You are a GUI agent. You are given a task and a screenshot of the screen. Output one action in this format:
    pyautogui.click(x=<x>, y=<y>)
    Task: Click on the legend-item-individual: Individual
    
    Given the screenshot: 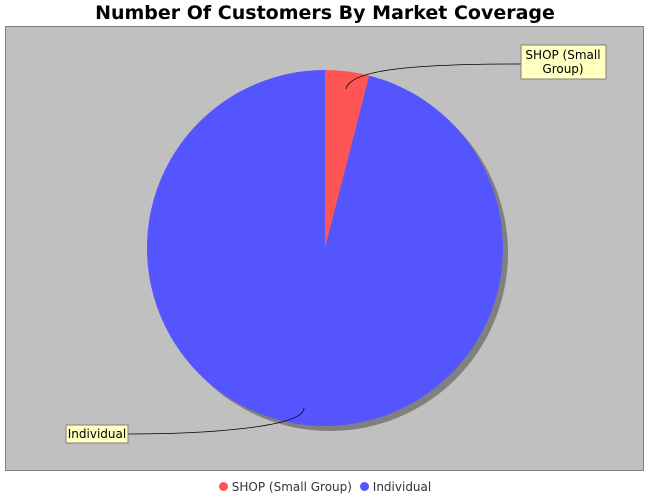 What is the action you would take?
    pyautogui.click(x=395, y=487)
    